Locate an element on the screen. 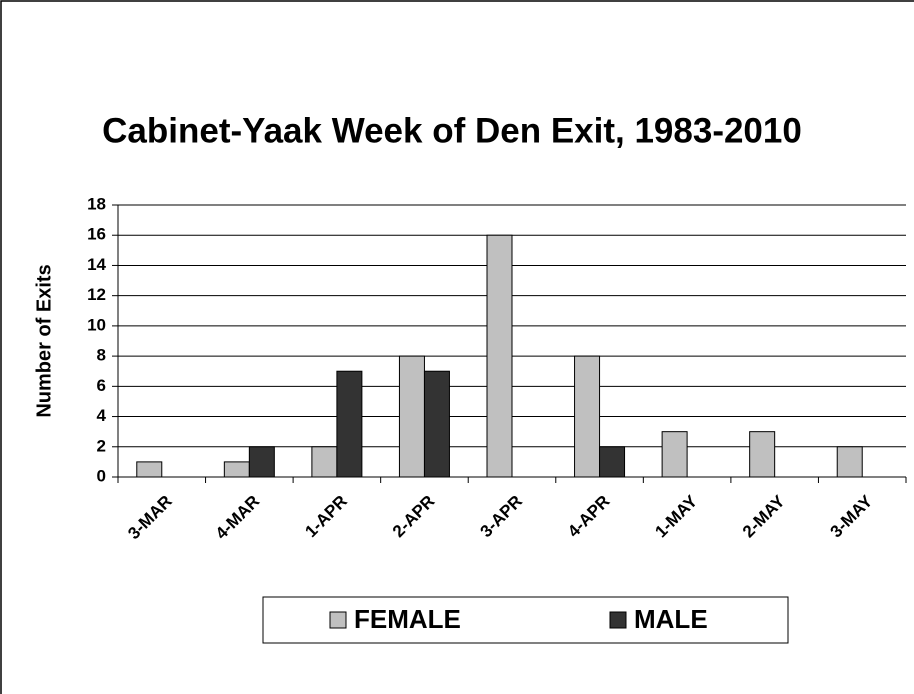  legend-label: FEMALE is located at coordinates (407, 619).